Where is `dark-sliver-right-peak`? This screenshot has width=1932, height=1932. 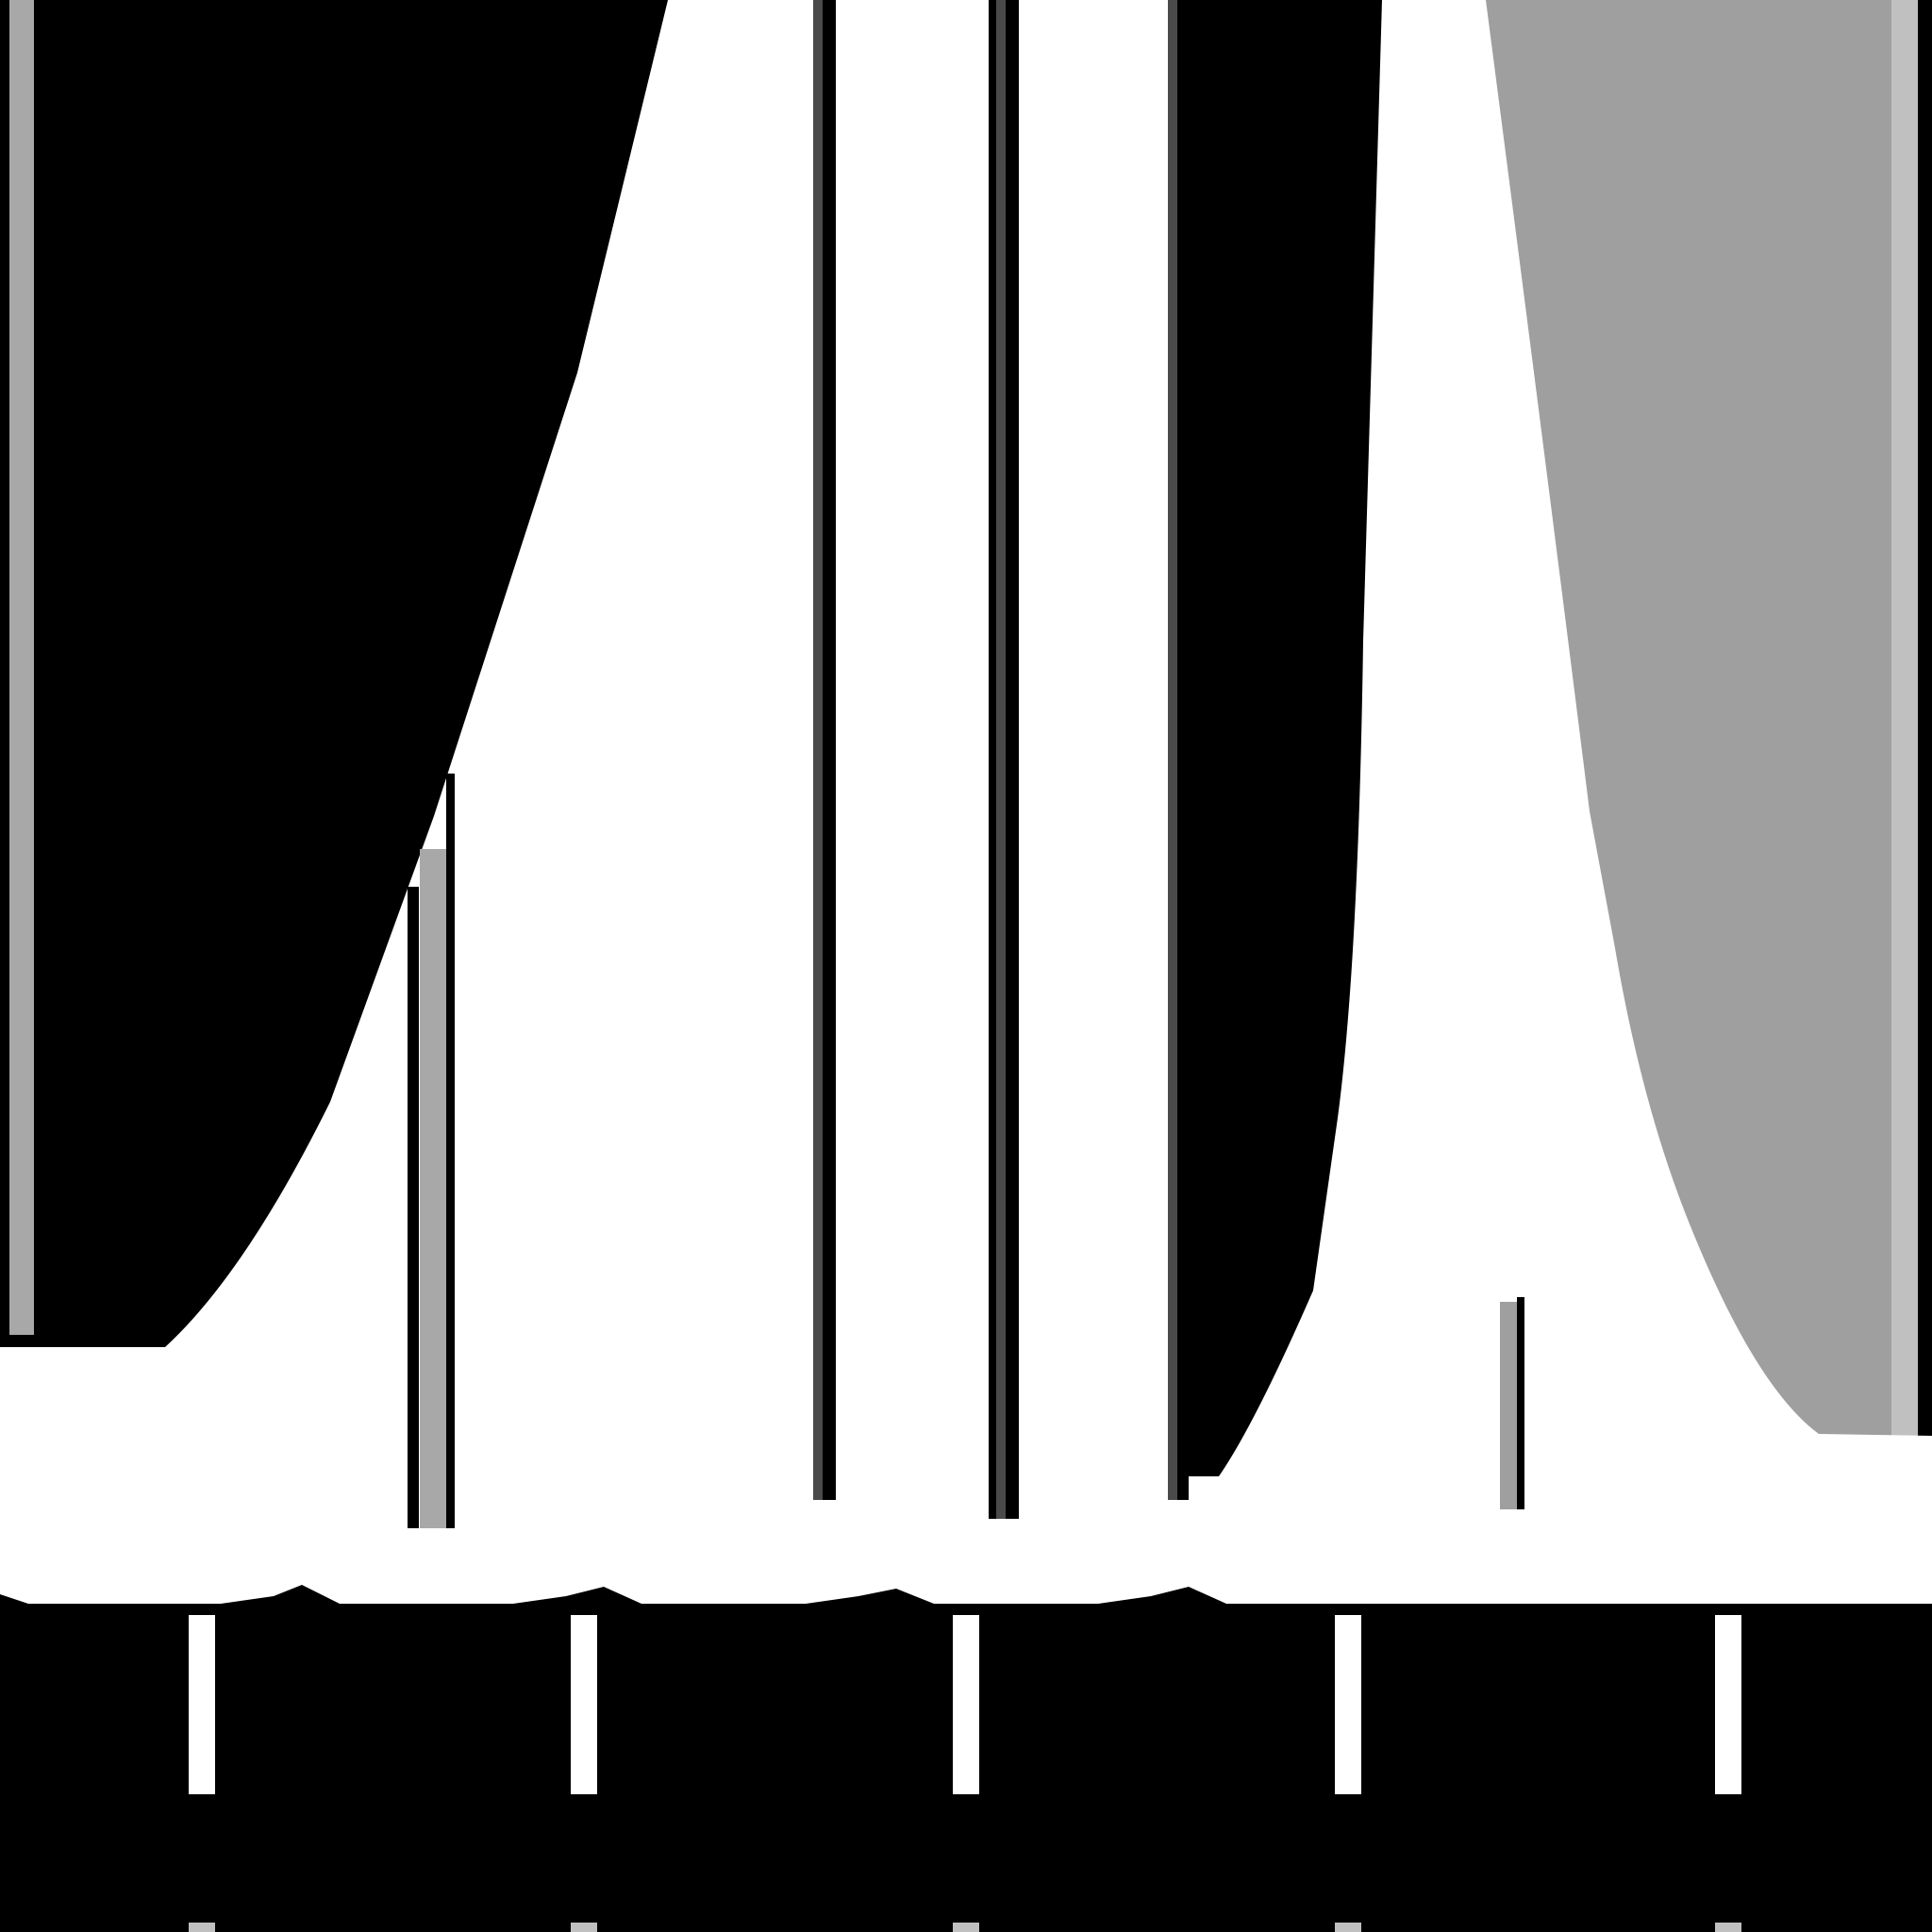 dark-sliver-right-peak is located at coordinates (1520, 1403).